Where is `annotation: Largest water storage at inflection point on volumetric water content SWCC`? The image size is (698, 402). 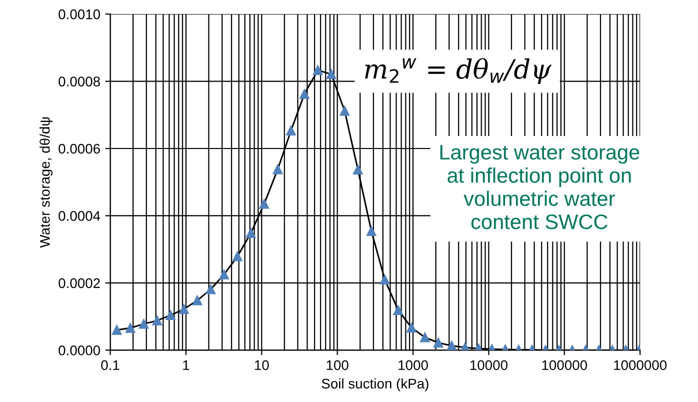
annotation: Largest water storage at inflection point on volumetric water content SWCC is located at coordinates (540, 187).